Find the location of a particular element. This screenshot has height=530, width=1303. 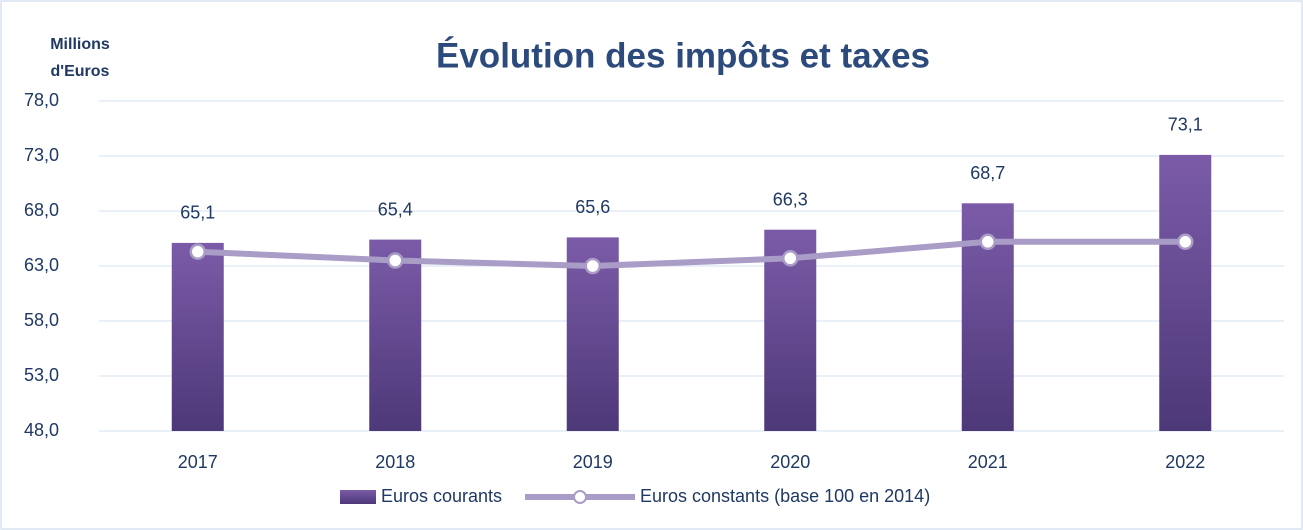

data-label: 73,1 is located at coordinates (1185, 125).